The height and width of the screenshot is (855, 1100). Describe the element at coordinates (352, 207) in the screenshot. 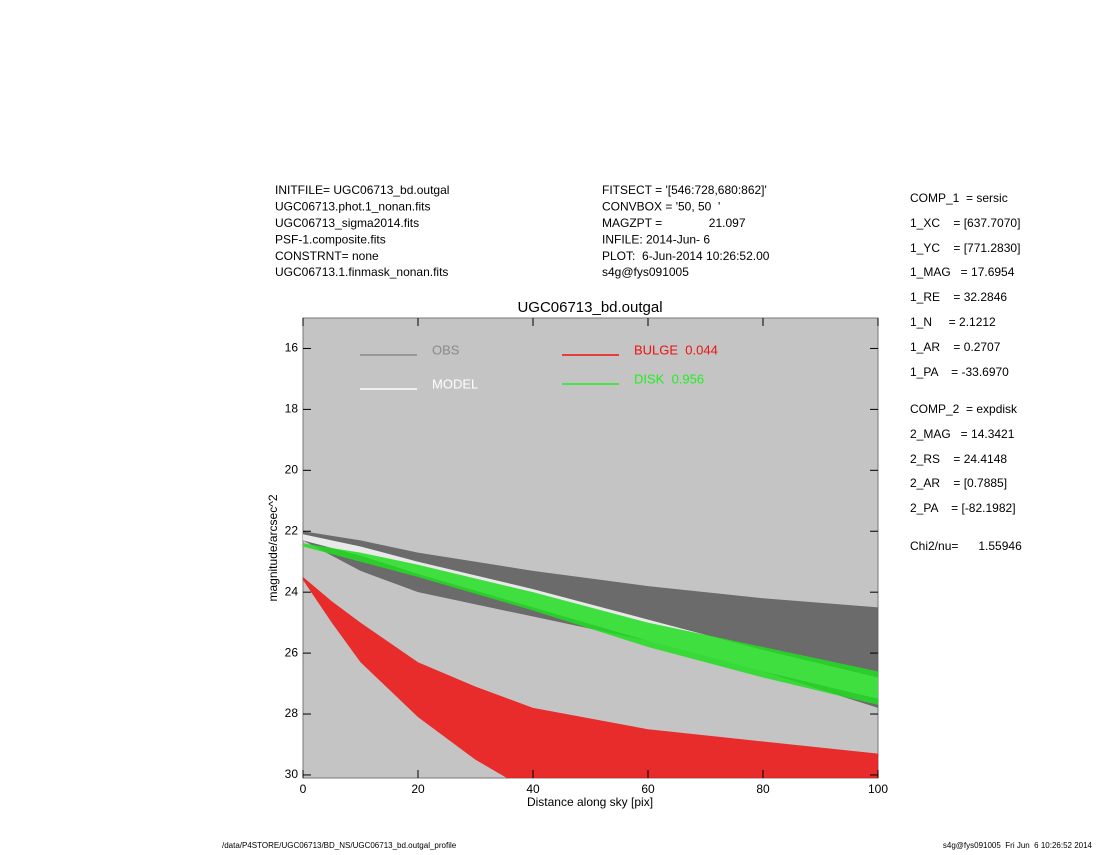

I see `header-line: UGC06713.phot.1_nonan.fits` at that location.